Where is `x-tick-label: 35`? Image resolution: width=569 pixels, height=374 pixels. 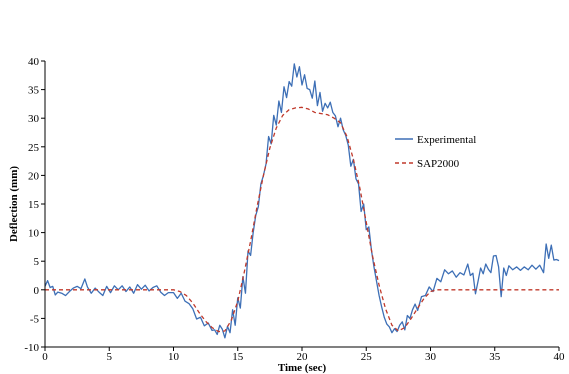 x-tick-label: 35 is located at coordinates (495, 357).